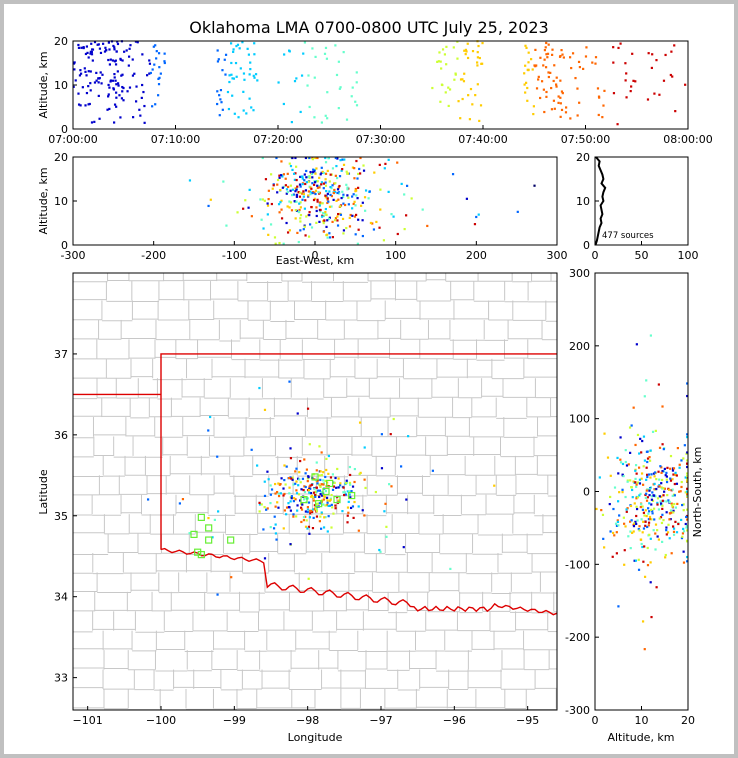 This screenshot has width=738, height=758. I want to click on ew-altitude-ytick-label: 10, so click(61, 201).